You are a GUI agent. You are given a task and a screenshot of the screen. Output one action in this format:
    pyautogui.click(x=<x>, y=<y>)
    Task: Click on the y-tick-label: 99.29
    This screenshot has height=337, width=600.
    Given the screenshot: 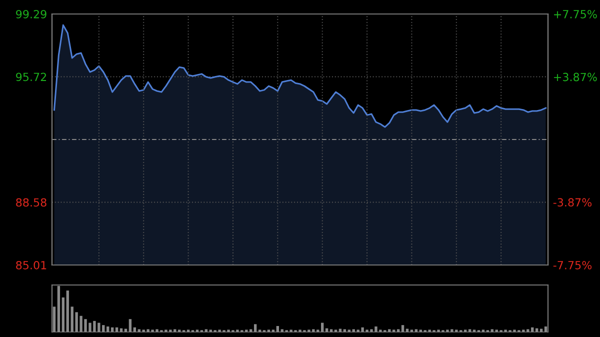 What is the action you would take?
    pyautogui.click(x=31, y=14)
    